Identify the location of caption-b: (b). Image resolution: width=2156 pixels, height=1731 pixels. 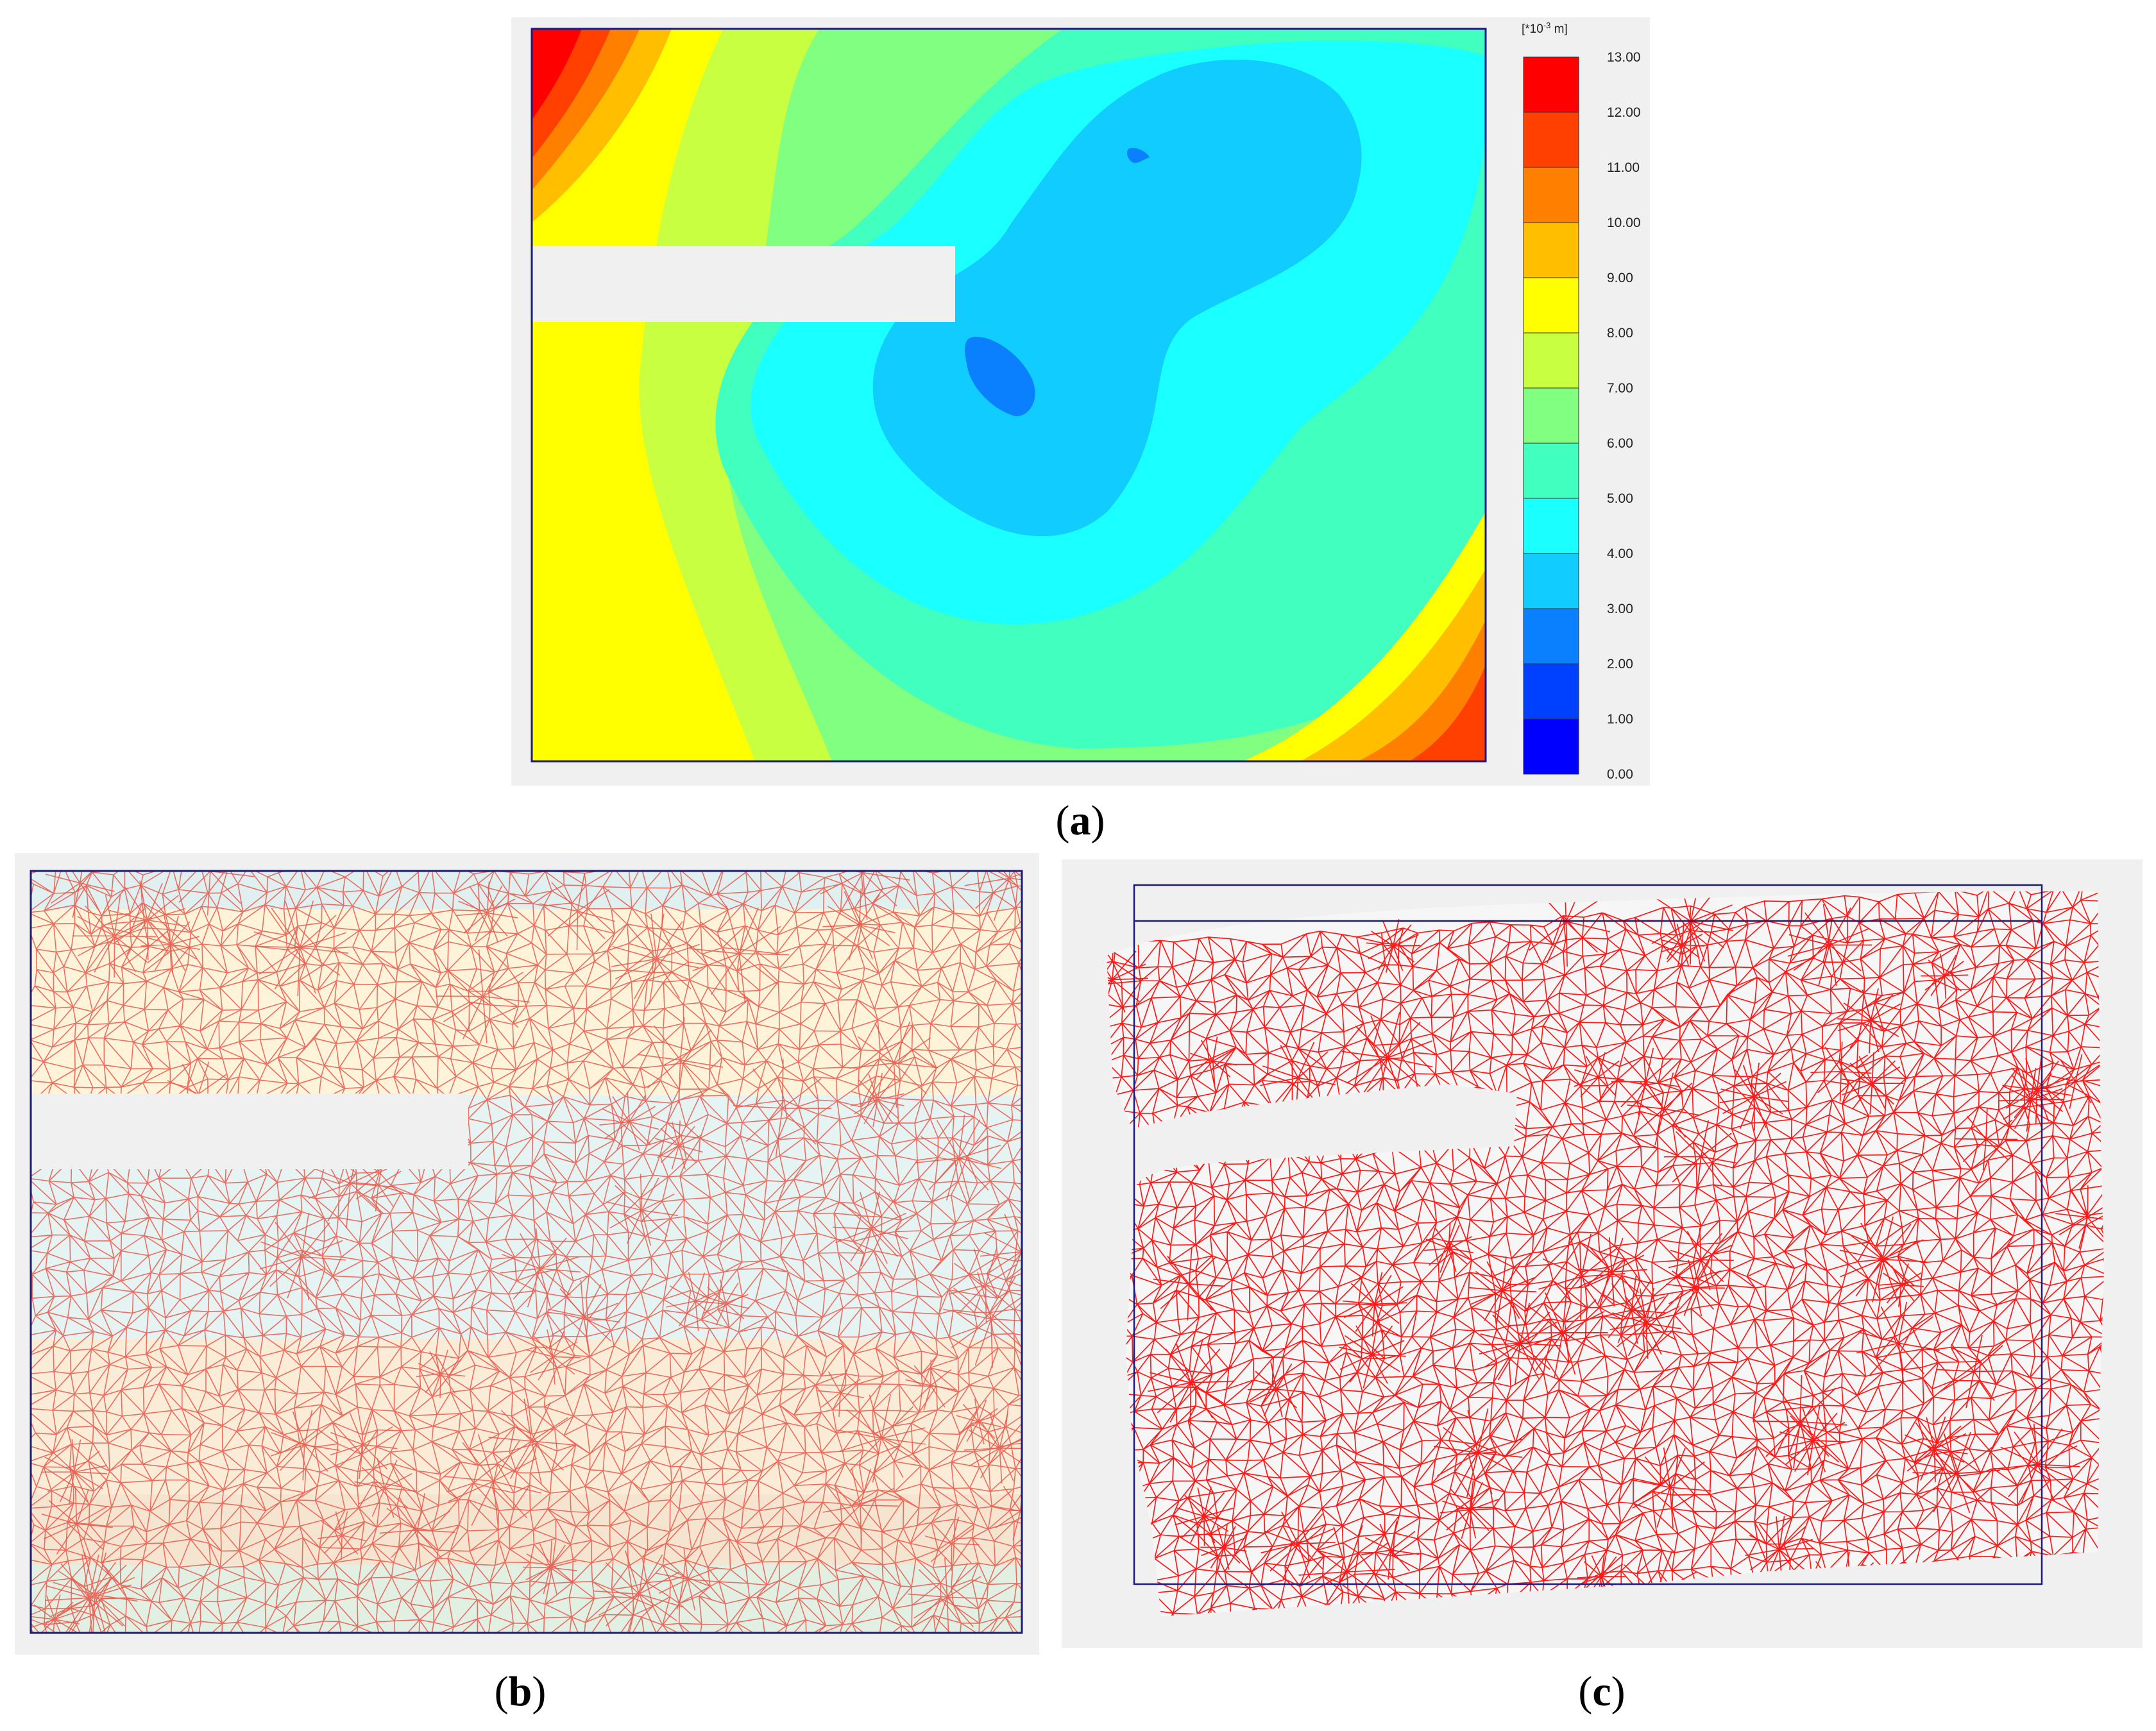
(521, 1691).